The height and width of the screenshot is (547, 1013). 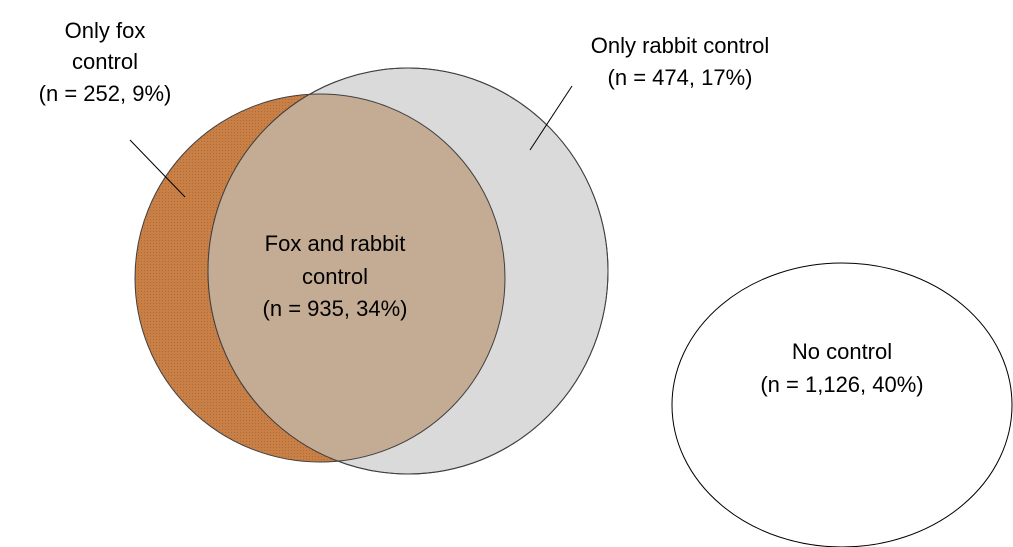 What do you see at coordinates (841, 384) in the screenshot?
I see `label: (n = 1,126, 40%)` at bounding box center [841, 384].